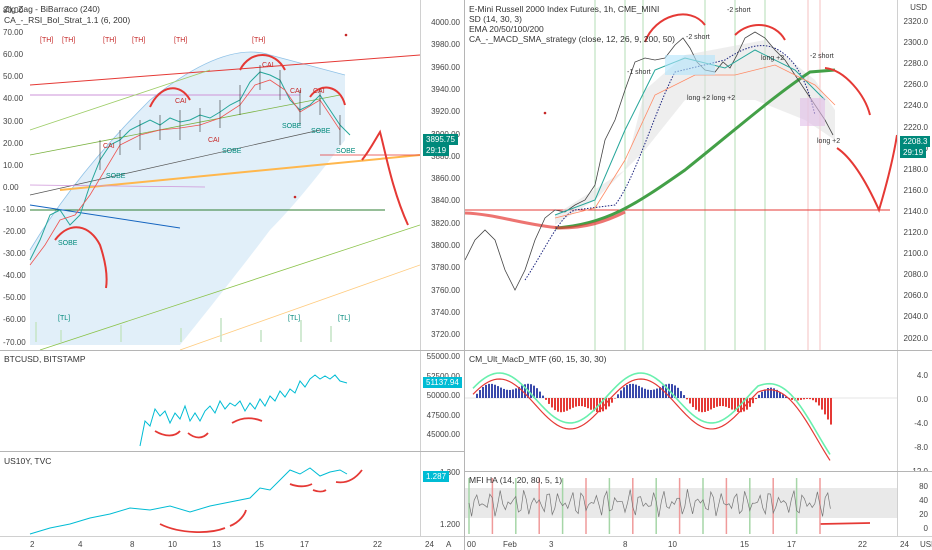 The width and height of the screenshot is (932, 550). I want to click on axis-tick: -50.00, so click(14, 298).